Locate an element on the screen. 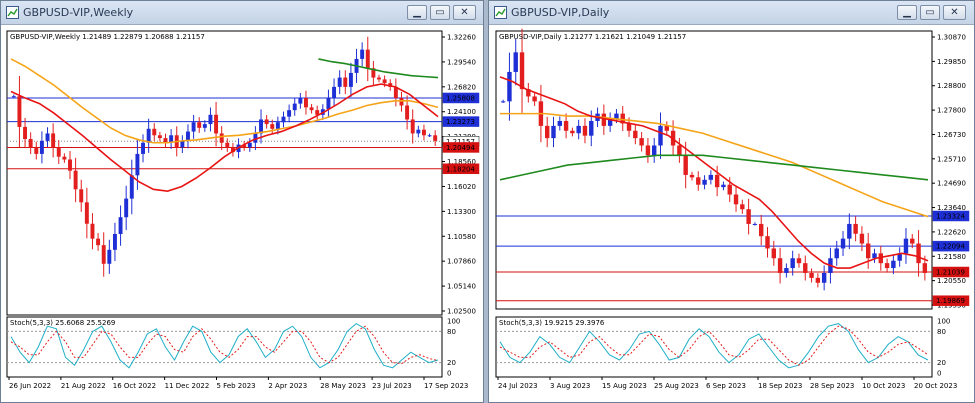  moving-average-green is located at coordinates (714, 167).